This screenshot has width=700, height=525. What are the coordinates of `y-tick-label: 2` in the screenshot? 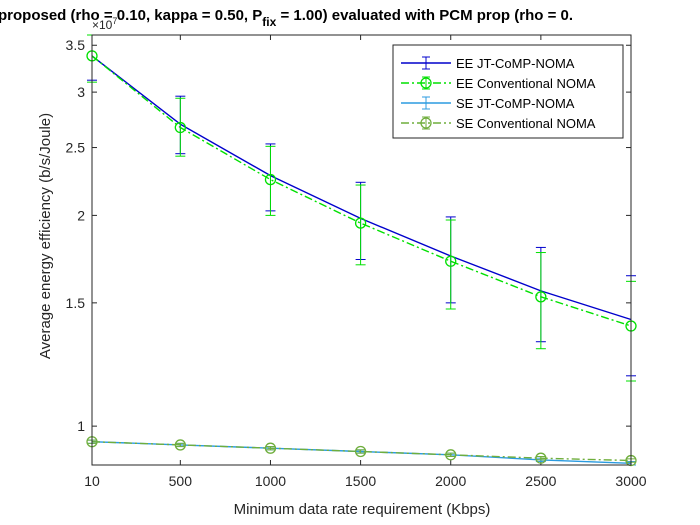 It's located at (81, 215).